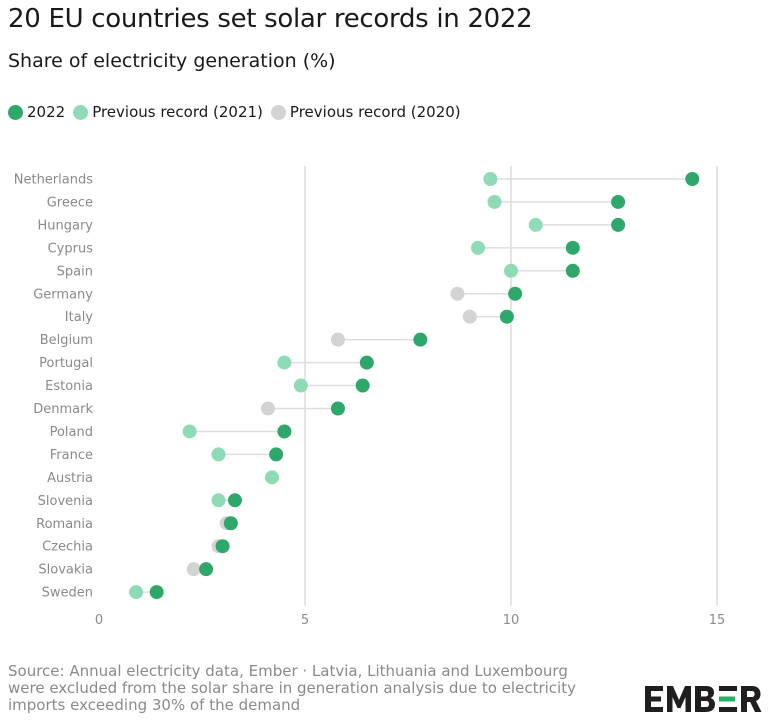  I want to click on legend-marker-2022, so click(15, 112).